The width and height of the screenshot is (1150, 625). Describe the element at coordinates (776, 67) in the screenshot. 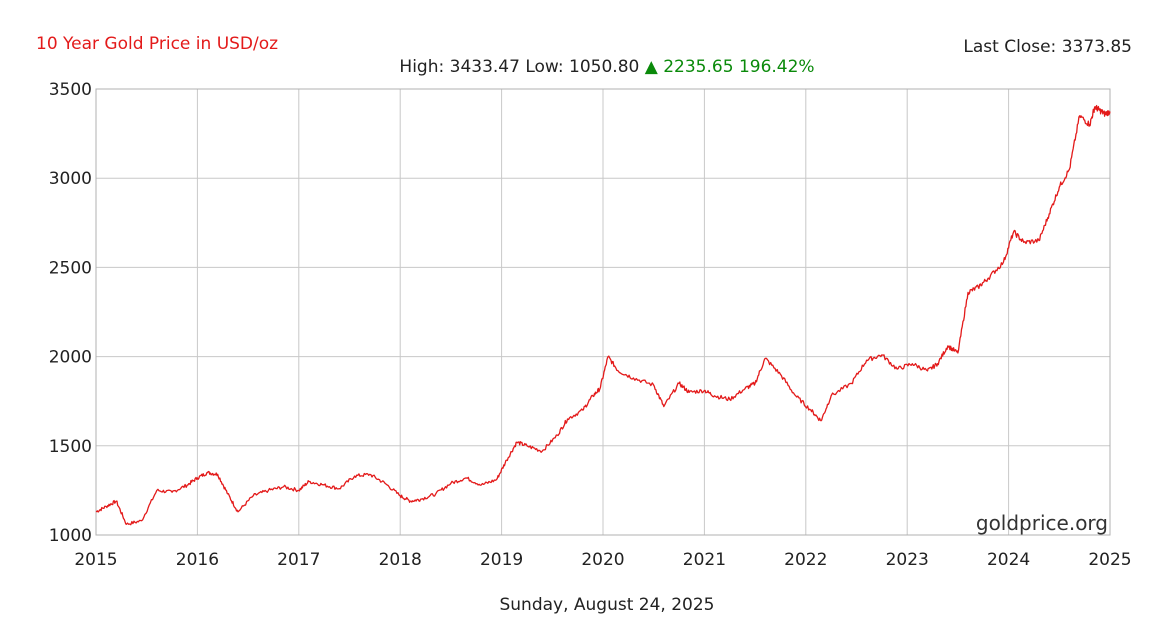

I see `change-percent: 196.42%` at that location.